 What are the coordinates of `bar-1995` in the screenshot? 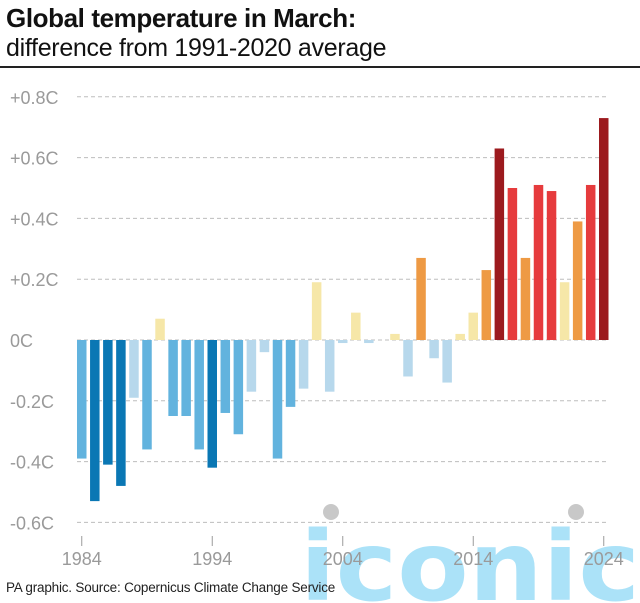 It's located at (225, 376).